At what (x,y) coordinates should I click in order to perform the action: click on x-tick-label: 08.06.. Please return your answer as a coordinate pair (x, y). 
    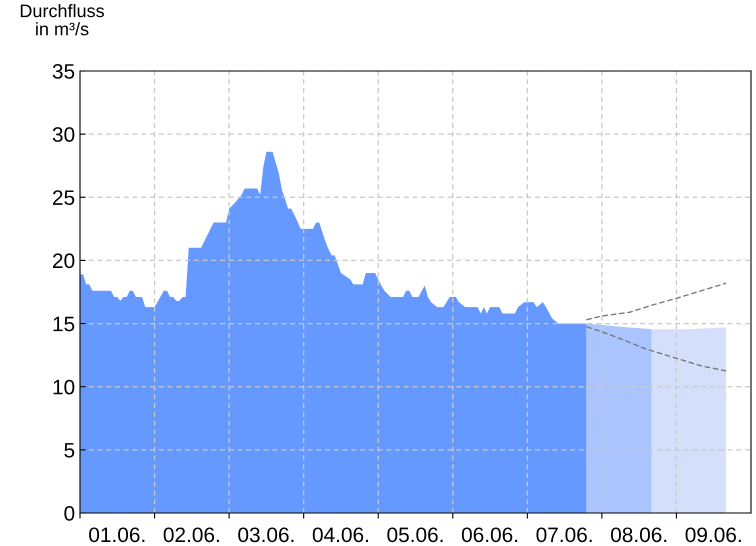
    Looking at the image, I should click on (638, 534).